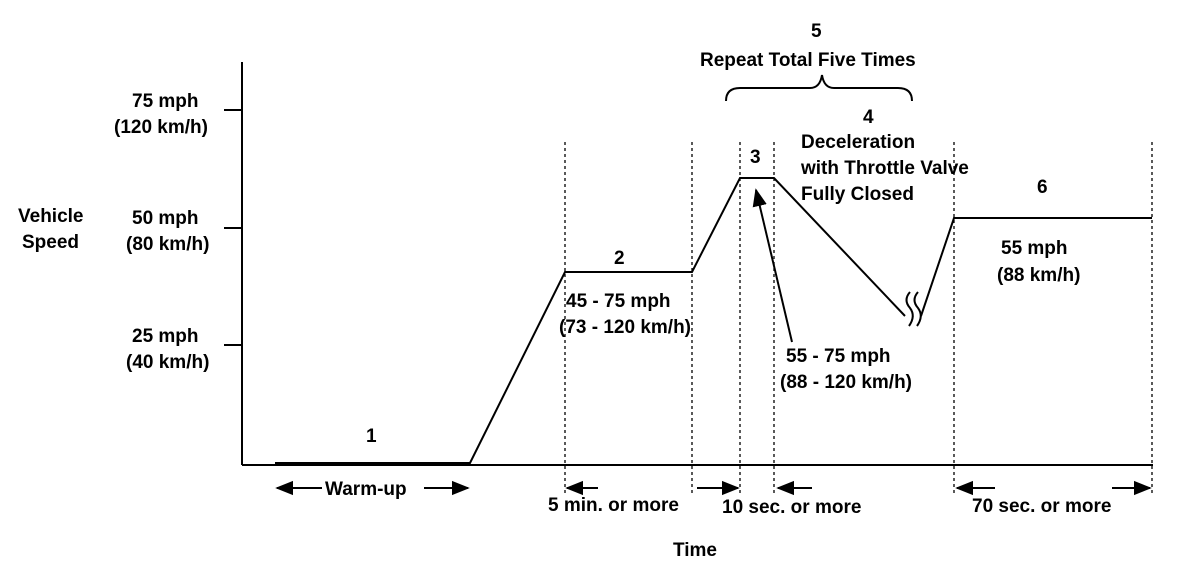 The width and height of the screenshot is (1200, 584). What do you see at coordinates (625, 327) in the screenshot?
I see `step2-speed-kmh: (73 - 120 km/h)` at bounding box center [625, 327].